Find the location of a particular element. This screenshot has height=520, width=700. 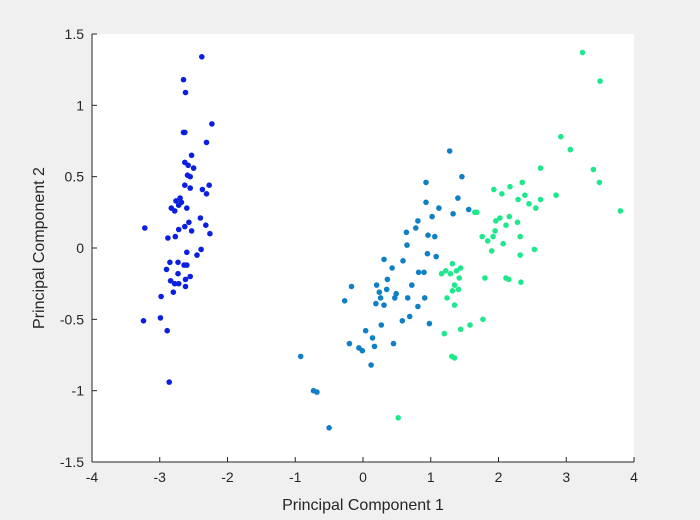

y-tick-label: 1 is located at coordinates (80, 105).